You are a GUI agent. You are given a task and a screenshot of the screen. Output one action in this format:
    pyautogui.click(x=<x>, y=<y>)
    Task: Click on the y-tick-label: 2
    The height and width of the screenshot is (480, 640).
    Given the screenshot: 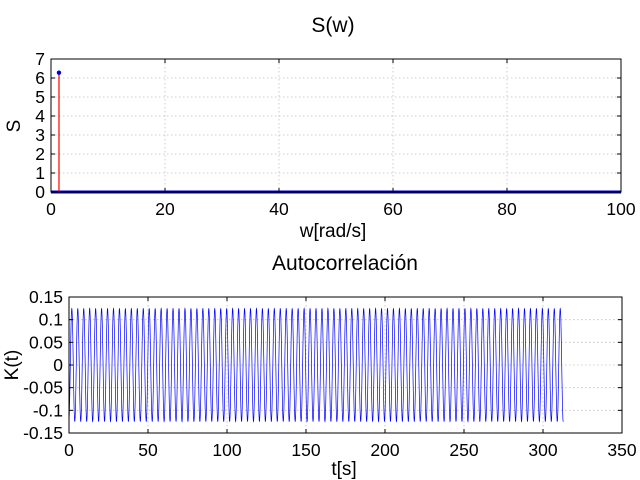 What is the action you would take?
    pyautogui.click(x=40, y=154)
    